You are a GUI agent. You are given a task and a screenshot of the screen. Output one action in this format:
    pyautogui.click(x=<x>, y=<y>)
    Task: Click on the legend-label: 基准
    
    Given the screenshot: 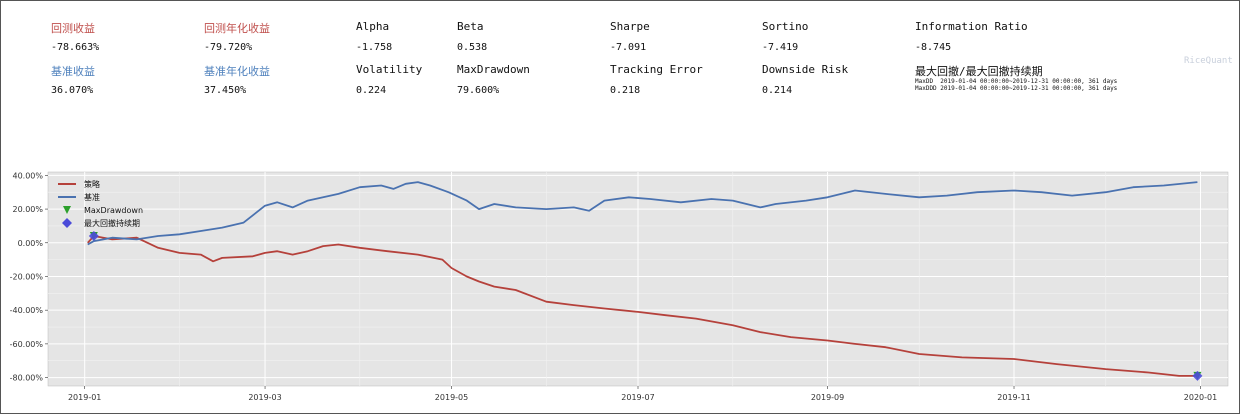 What is the action you would take?
    pyautogui.click(x=92, y=197)
    